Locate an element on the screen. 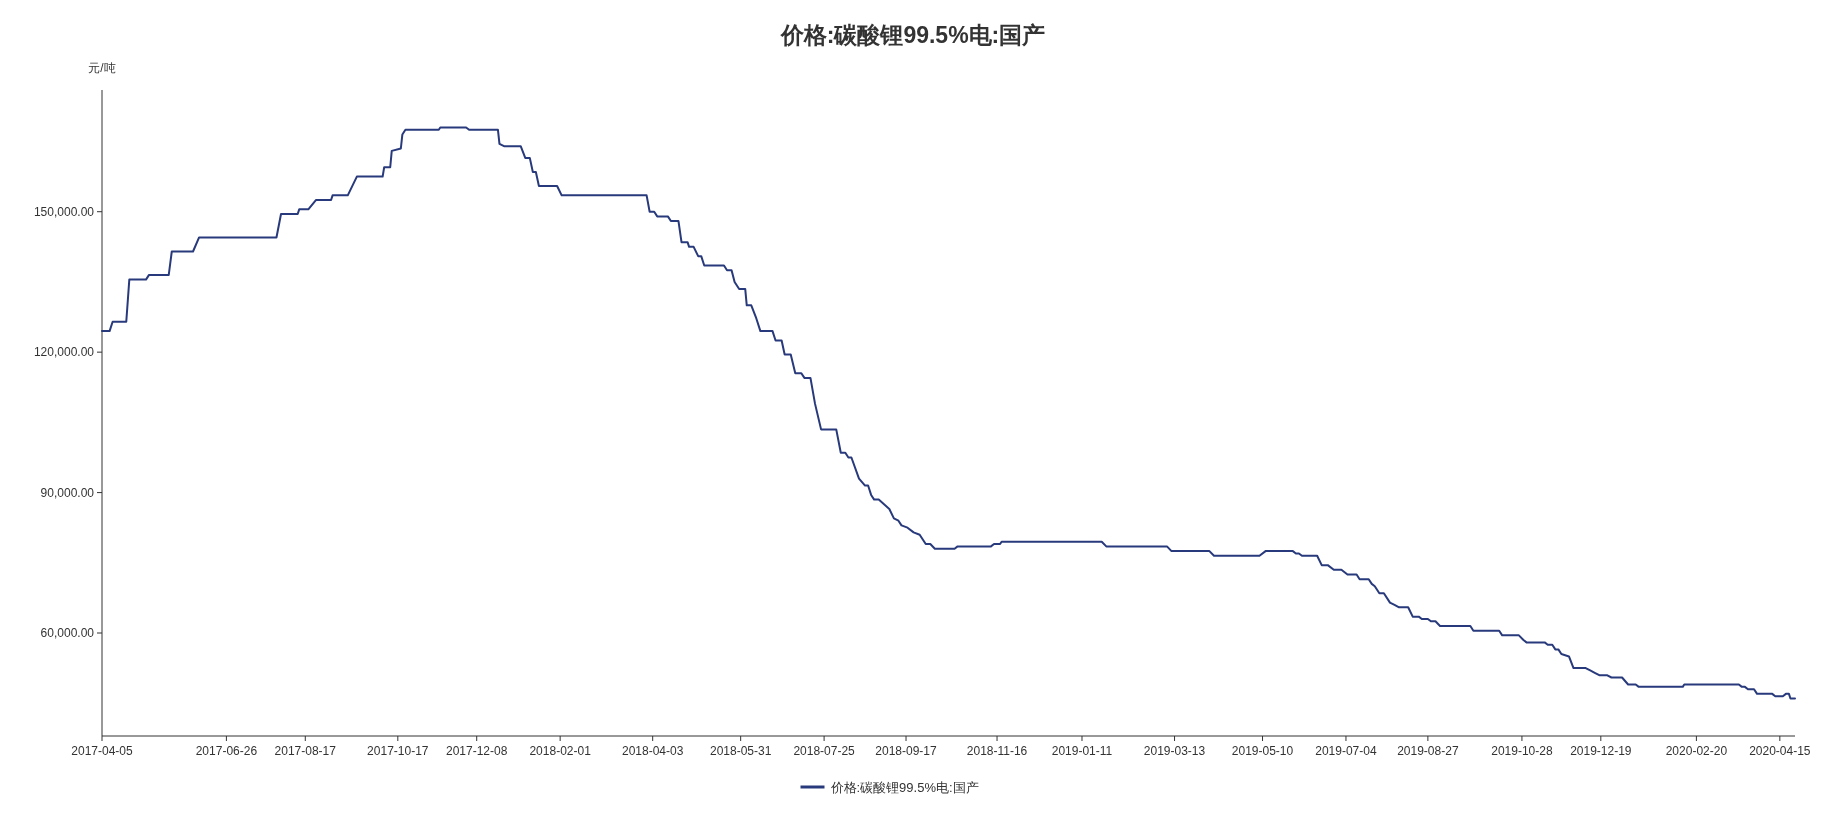  x-tick-label: 2017-08-17 is located at coordinates (305, 751).